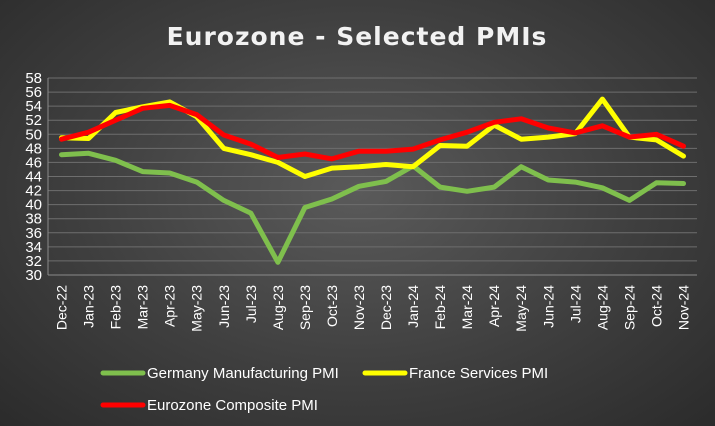  Describe the element at coordinates (33, 219) in the screenshot. I see `y-tick-label: 38` at that location.